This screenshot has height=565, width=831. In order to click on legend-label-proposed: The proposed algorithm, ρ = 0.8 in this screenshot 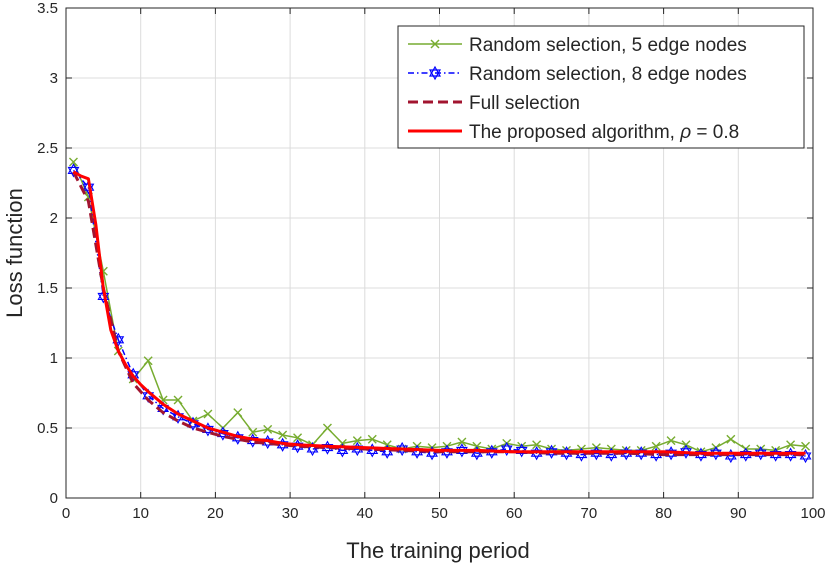, I will do `click(604, 132)`.